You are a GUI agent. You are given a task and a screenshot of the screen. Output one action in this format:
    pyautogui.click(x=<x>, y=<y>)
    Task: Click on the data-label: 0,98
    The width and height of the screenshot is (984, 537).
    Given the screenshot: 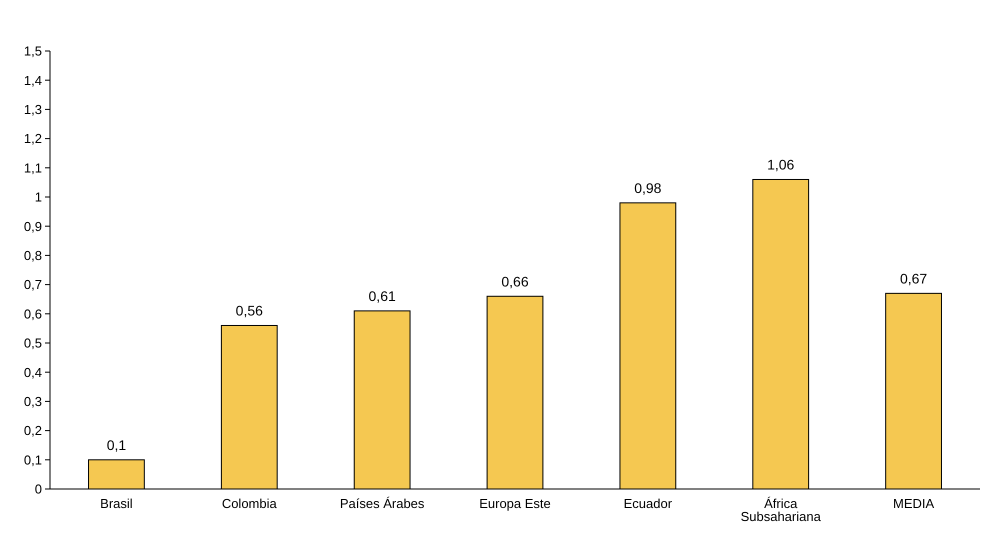 What is the action you would take?
    pyautogui.click(x=648, y=188)
    